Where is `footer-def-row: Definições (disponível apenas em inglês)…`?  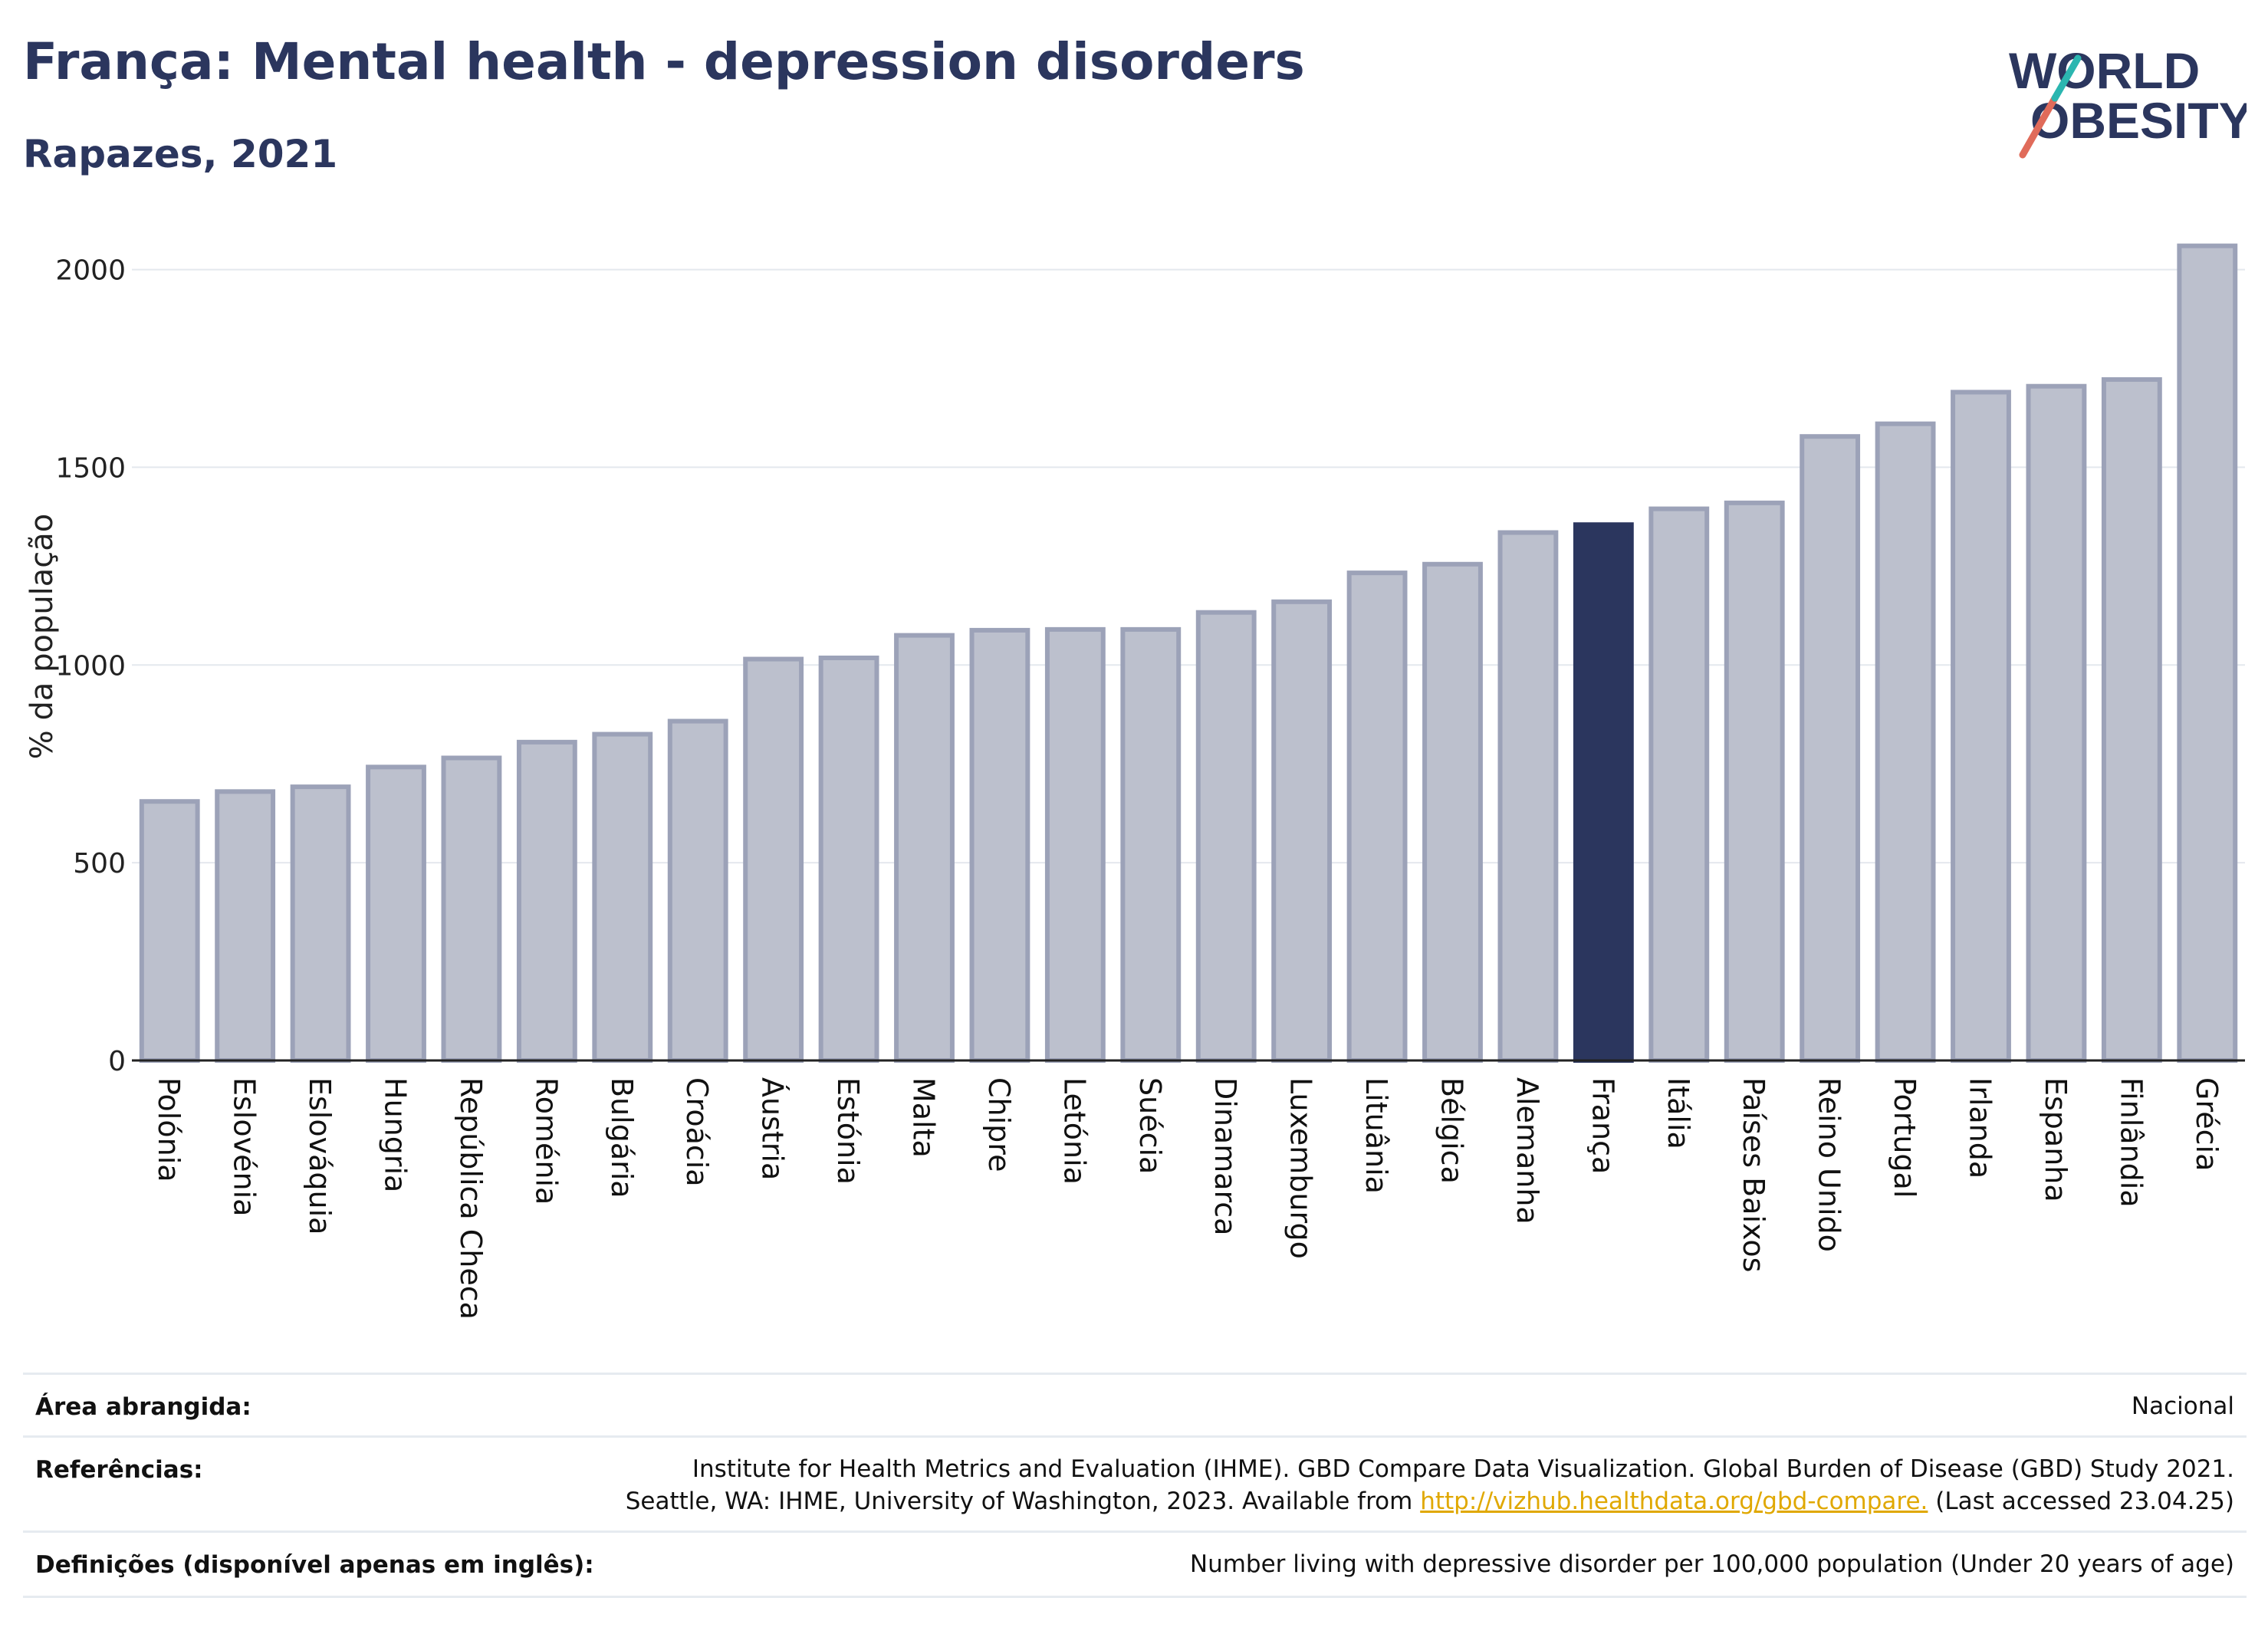
footer-def-row: Definições (disponível apenas em inglês)… is located at coordinates (1135, 1564).